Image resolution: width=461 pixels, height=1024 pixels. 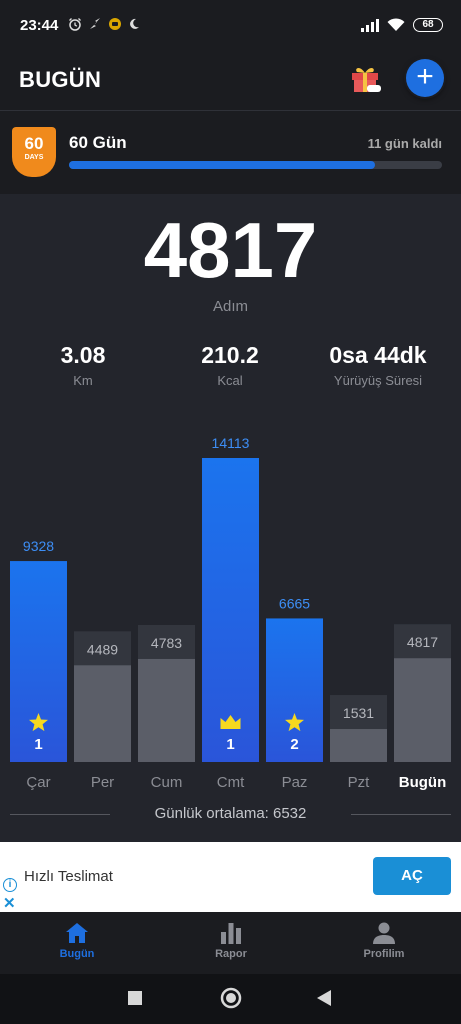 I want to click on stat-distance-label: Km, so click(x=83, y=380).